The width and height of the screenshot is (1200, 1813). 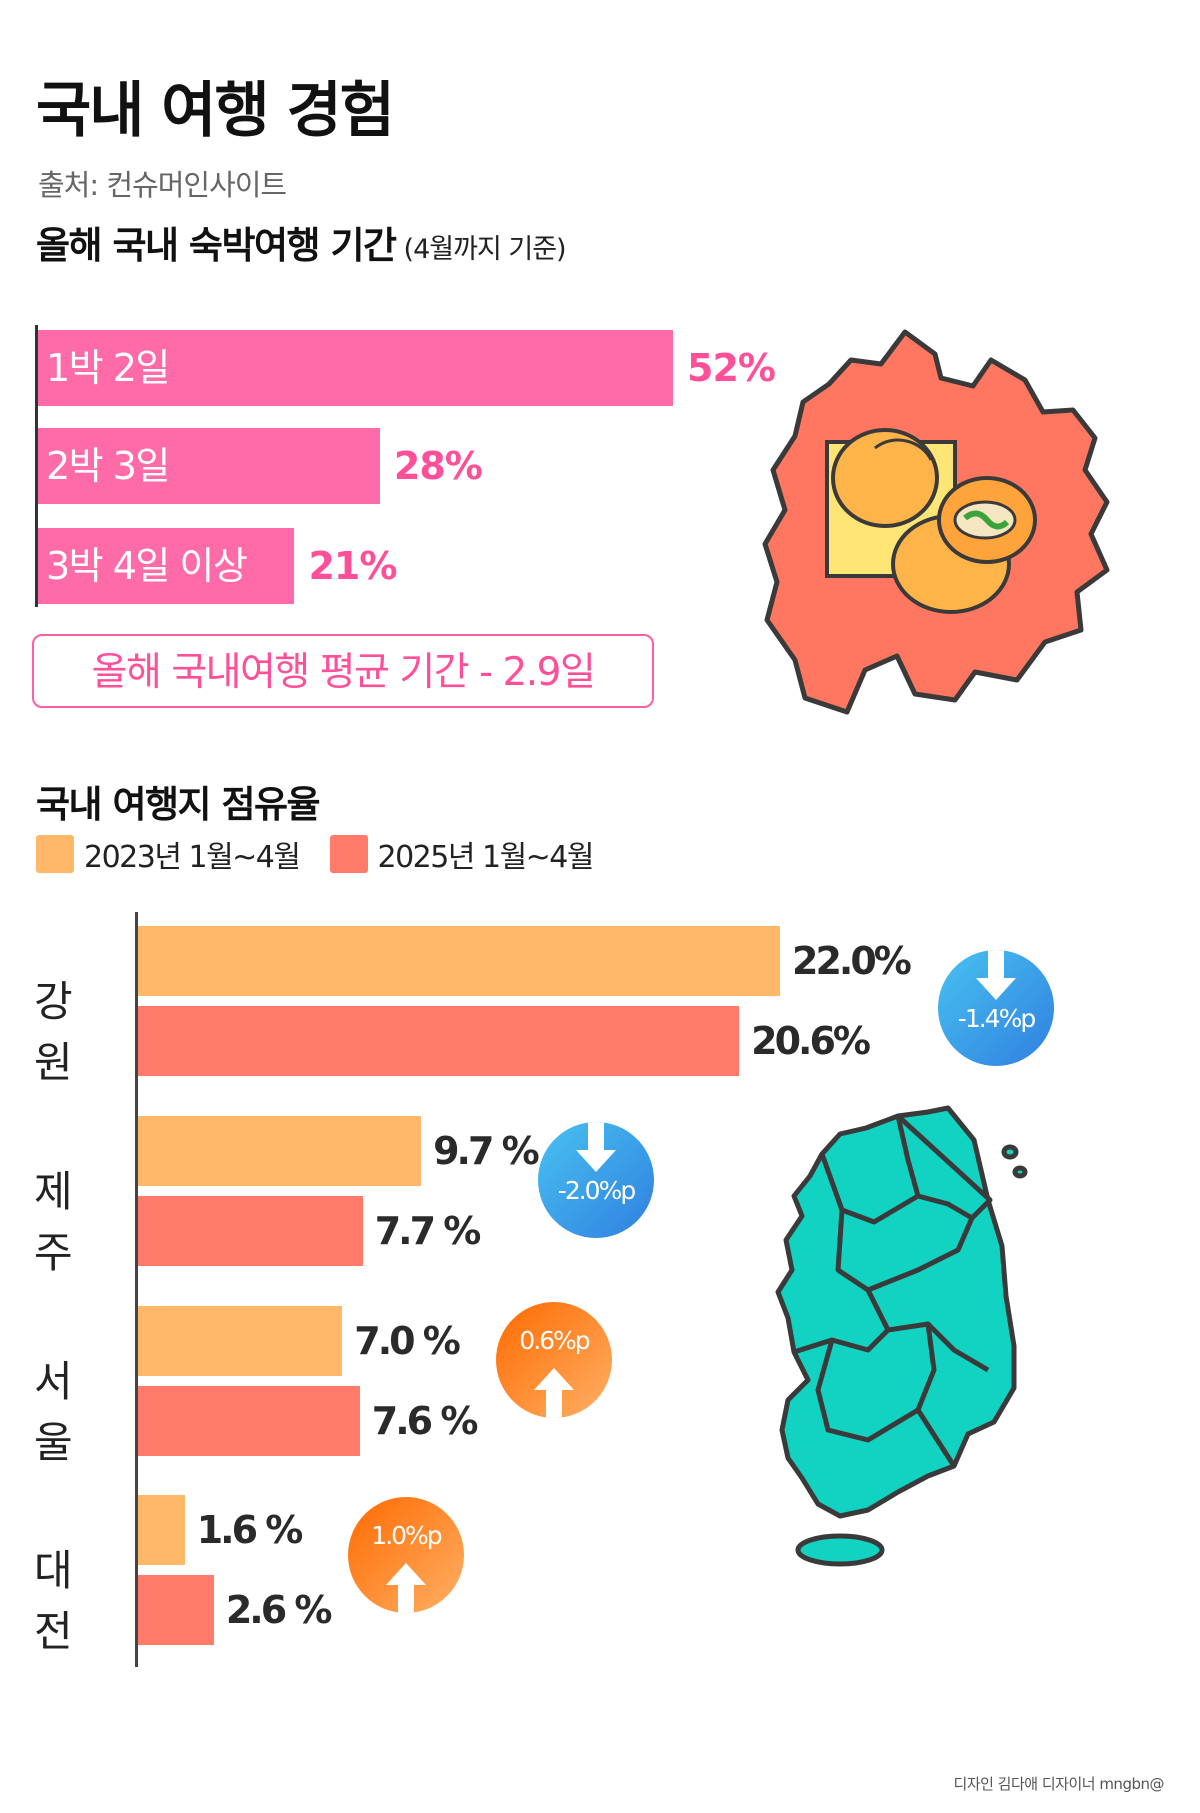 I want to click on page-title: 국내 여행 경험, so click(x=215, y=111).